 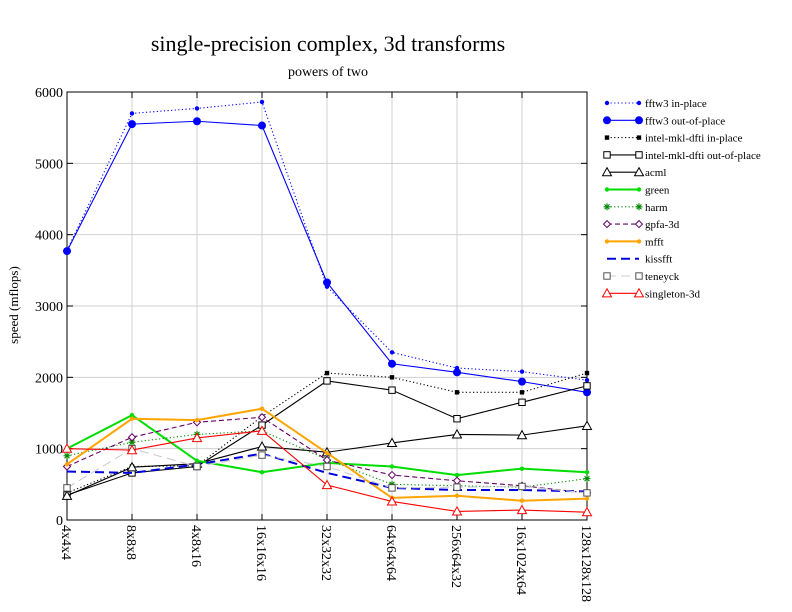 I want to click on legend-entry-intel-mkl-dfti-in-place: intel-mkl-dfti in-place, so click(x=673, y=139).